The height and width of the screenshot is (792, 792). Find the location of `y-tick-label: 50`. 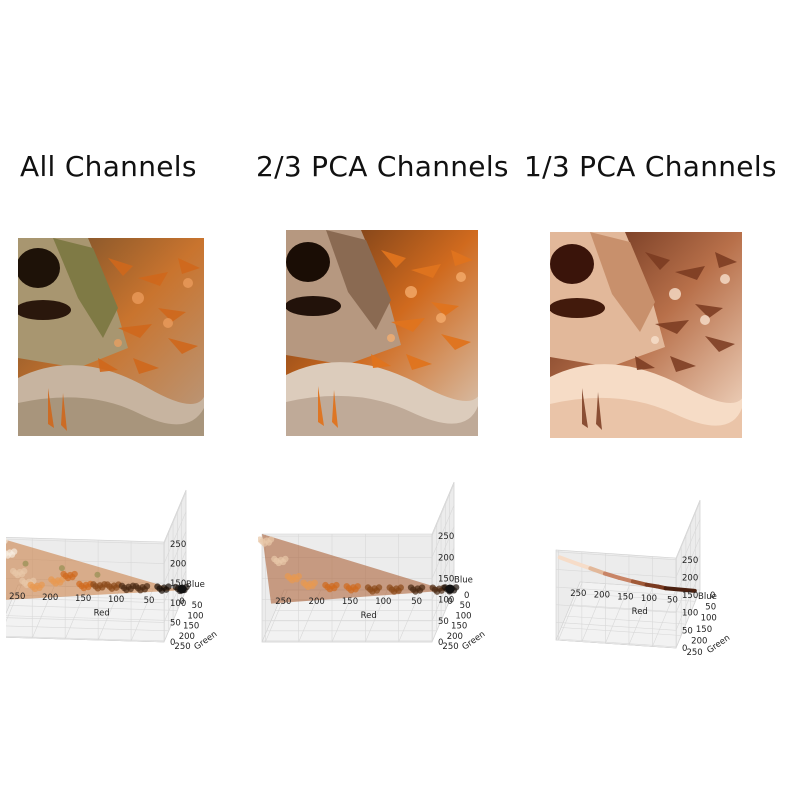

y-tick-label: 50 is located at coordinates (197, 606).